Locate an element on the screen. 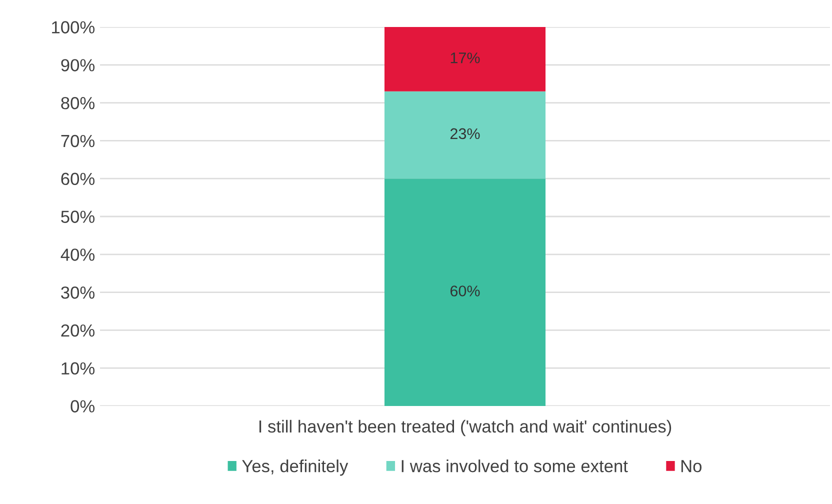 The height and width of the screenshot is (504, 832). legend-label: No is located at coordinates (691, 466).